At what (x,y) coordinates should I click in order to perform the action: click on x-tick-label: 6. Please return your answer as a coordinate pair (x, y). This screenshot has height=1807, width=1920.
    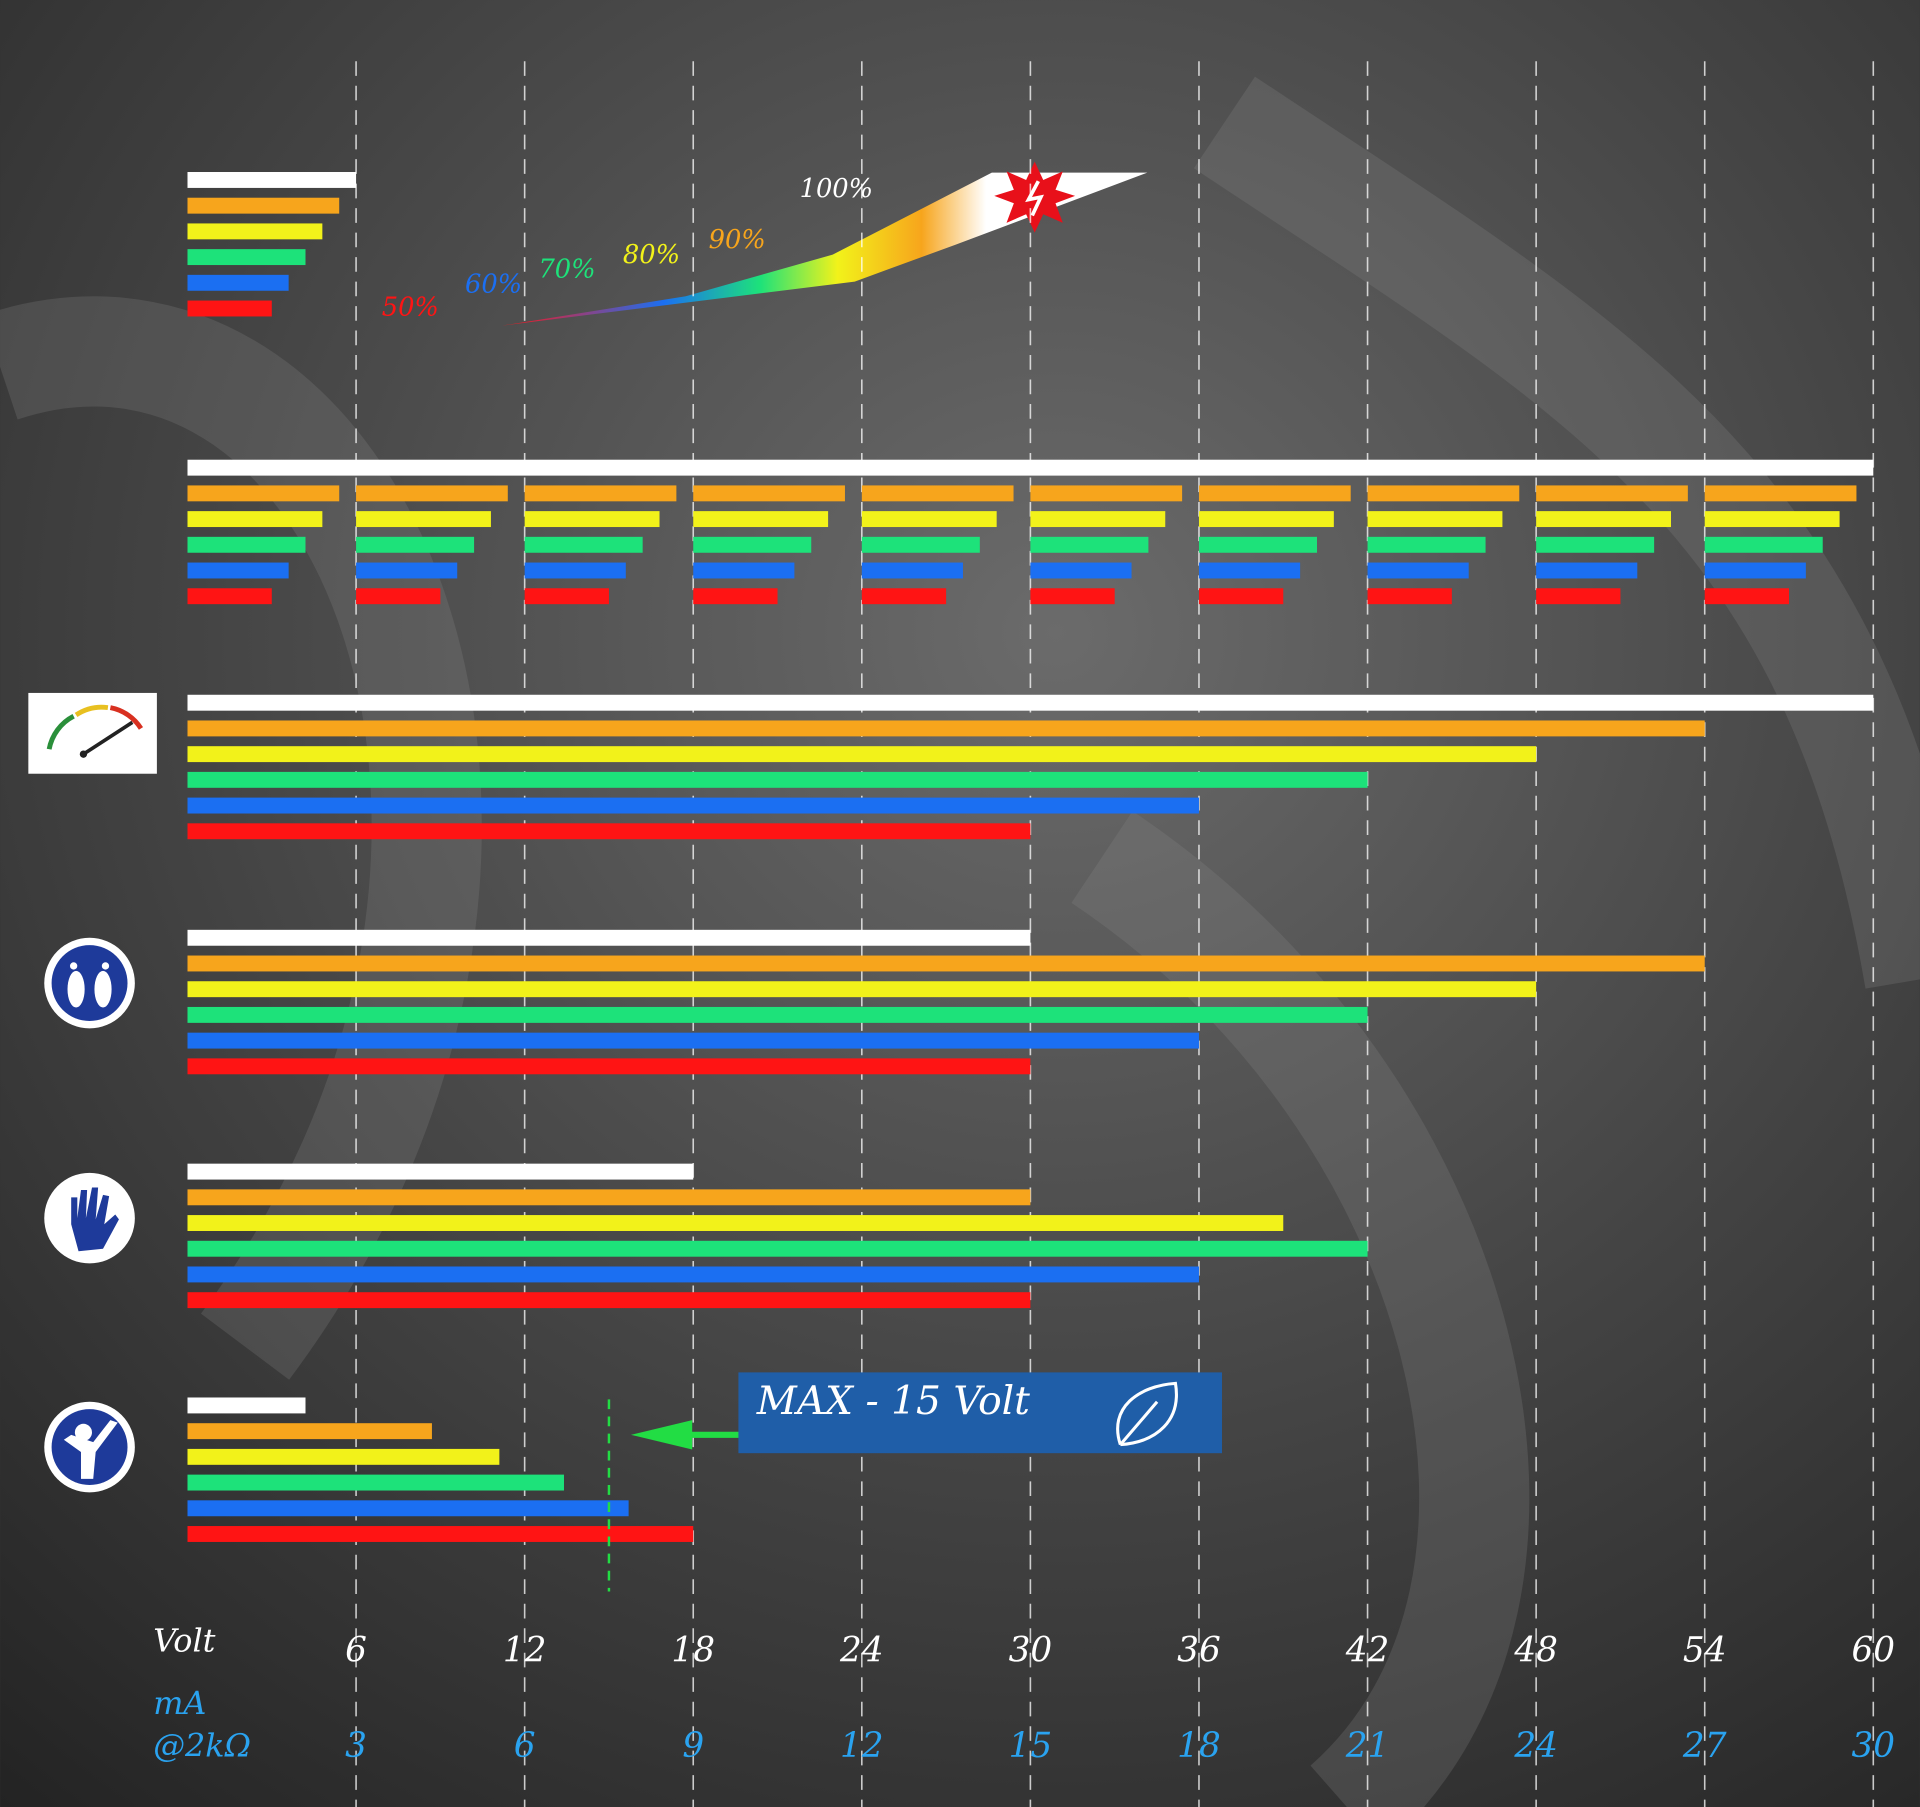
    Looking at the image, I should click on (356, 1651).